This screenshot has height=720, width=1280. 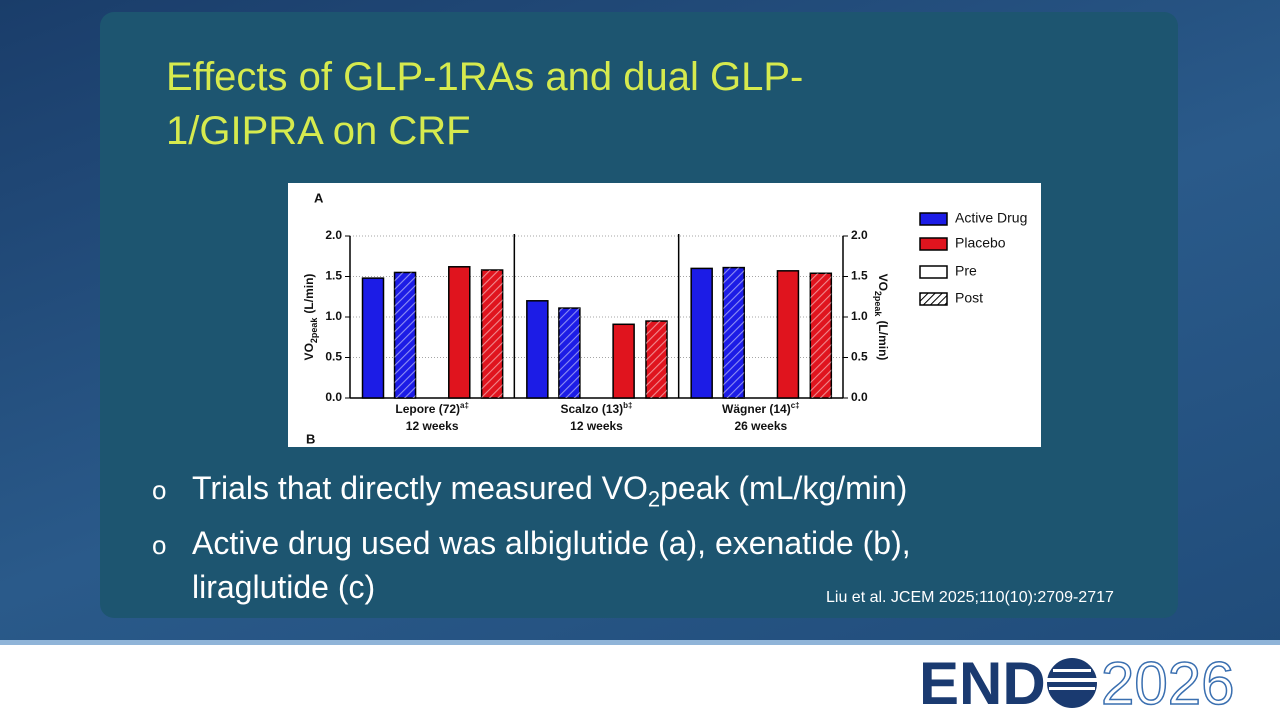 What do you see at coordinates (970, 597) in the screenshot?
I see `citation: Liu et al. JCEM 2025;110(10):2709-2717` at bounding box center [970, 597].